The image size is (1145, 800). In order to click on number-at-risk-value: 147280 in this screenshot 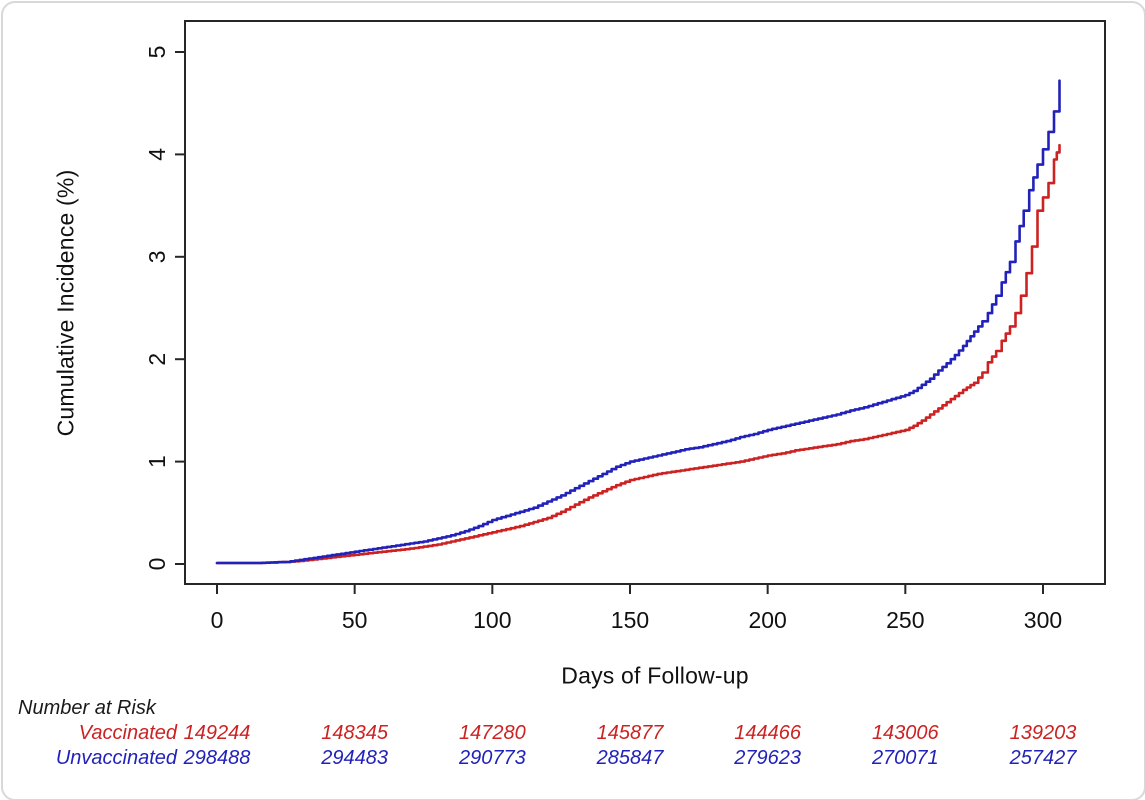, I will do `click(492, 733)`.